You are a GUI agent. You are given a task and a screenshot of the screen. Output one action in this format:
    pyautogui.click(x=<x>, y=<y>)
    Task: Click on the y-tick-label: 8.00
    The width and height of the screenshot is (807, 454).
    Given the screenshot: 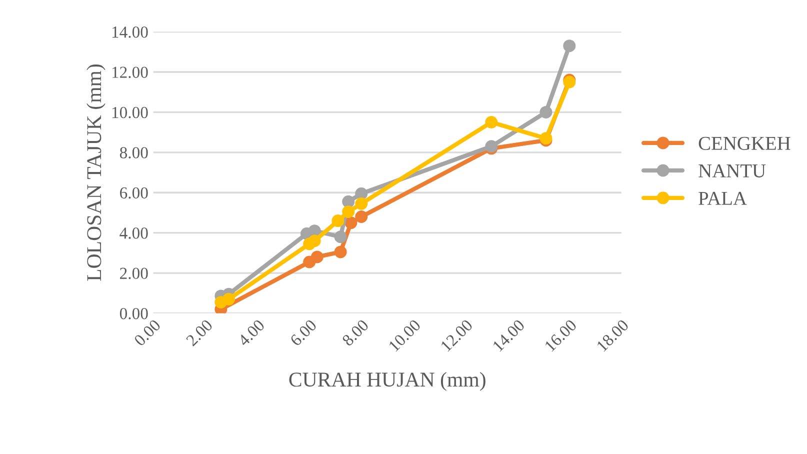 What is the action you would take?
    pyautogui.click(x=134, y=152)
    